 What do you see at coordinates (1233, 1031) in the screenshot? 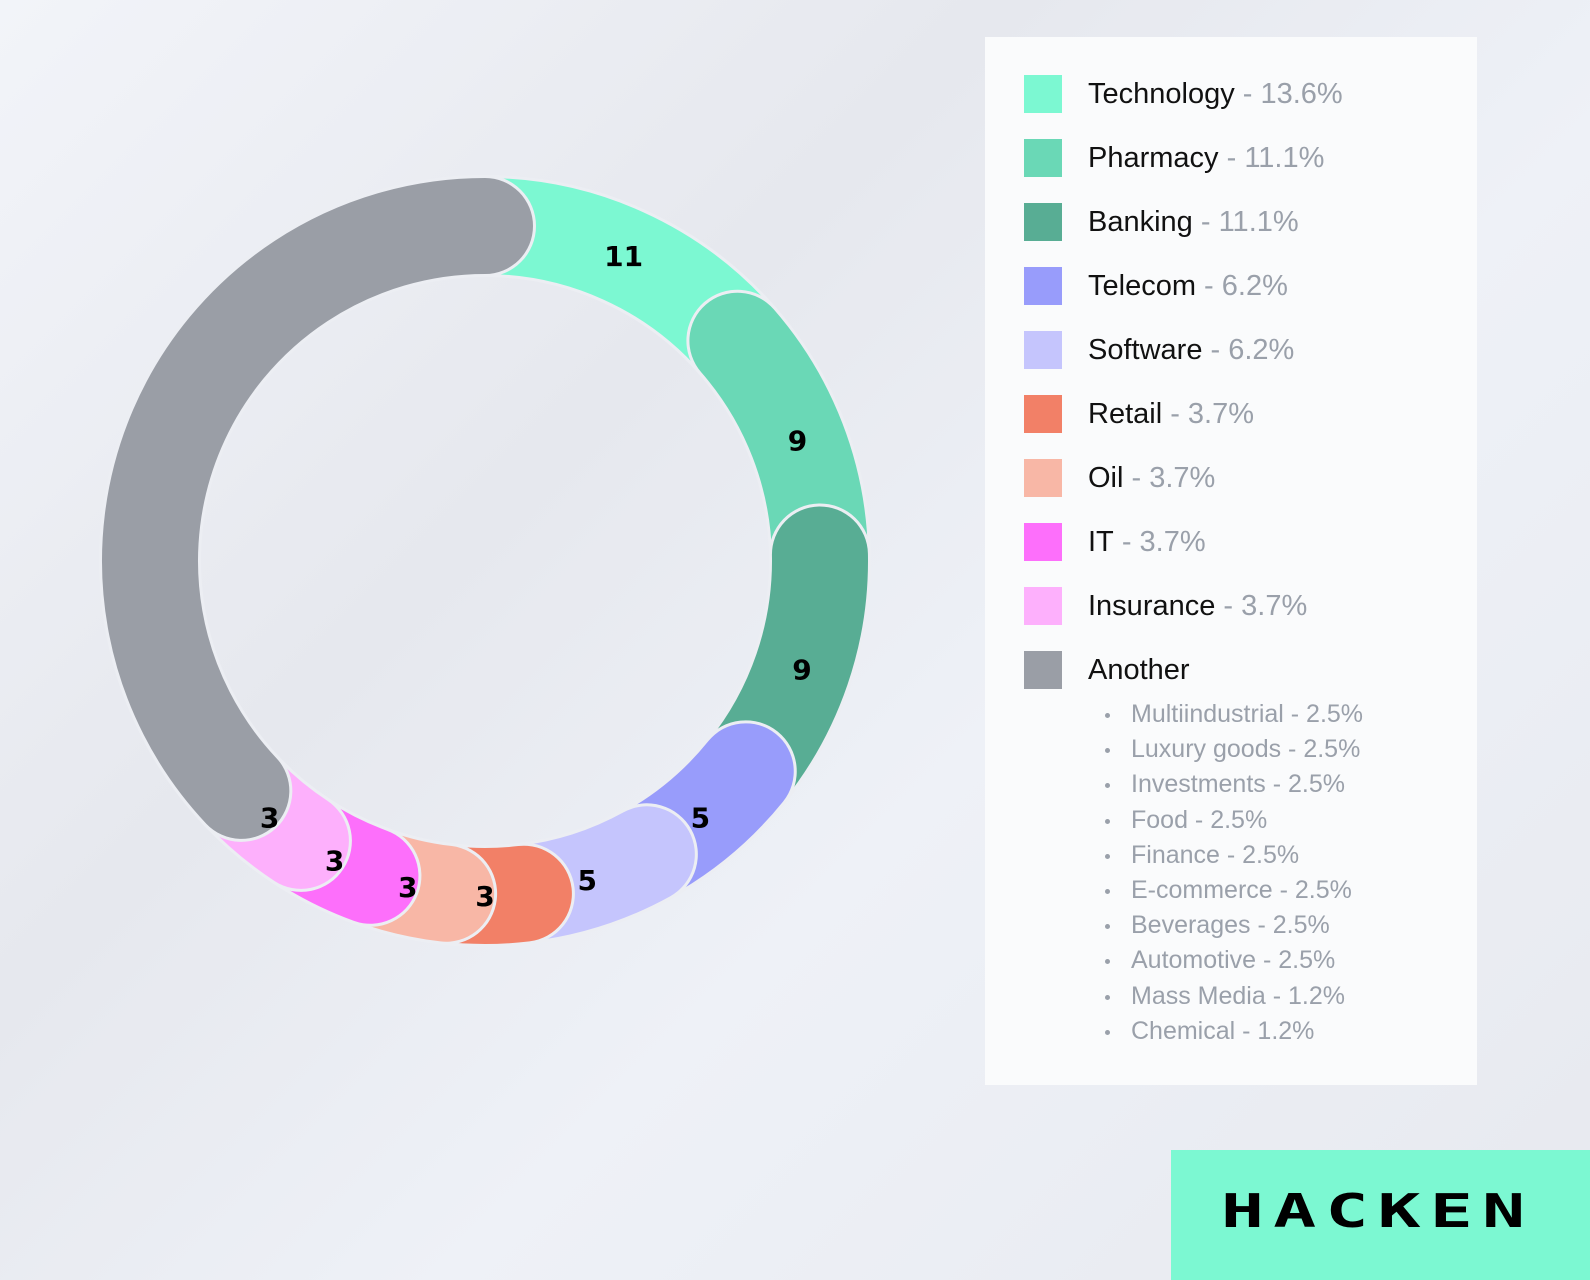
I see `breakdown-item: Chemical - 1.2%` at bounding box center [1233, 1031].